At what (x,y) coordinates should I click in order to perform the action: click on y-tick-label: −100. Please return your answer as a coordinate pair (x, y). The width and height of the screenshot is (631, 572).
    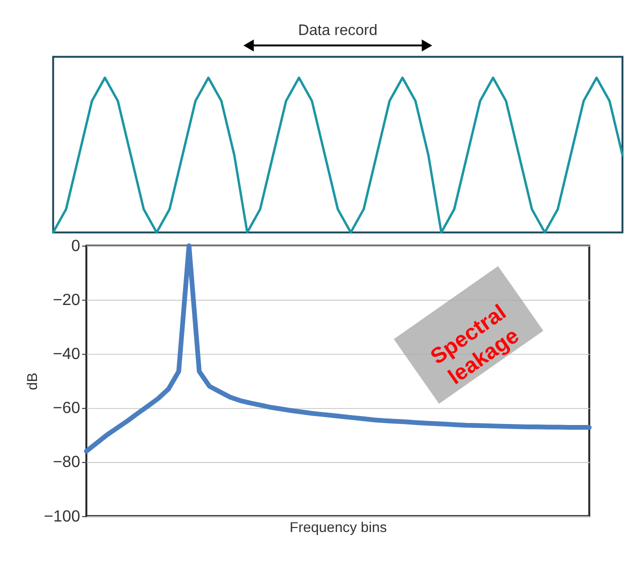
    Looking at the image, I should click on (62, 516).